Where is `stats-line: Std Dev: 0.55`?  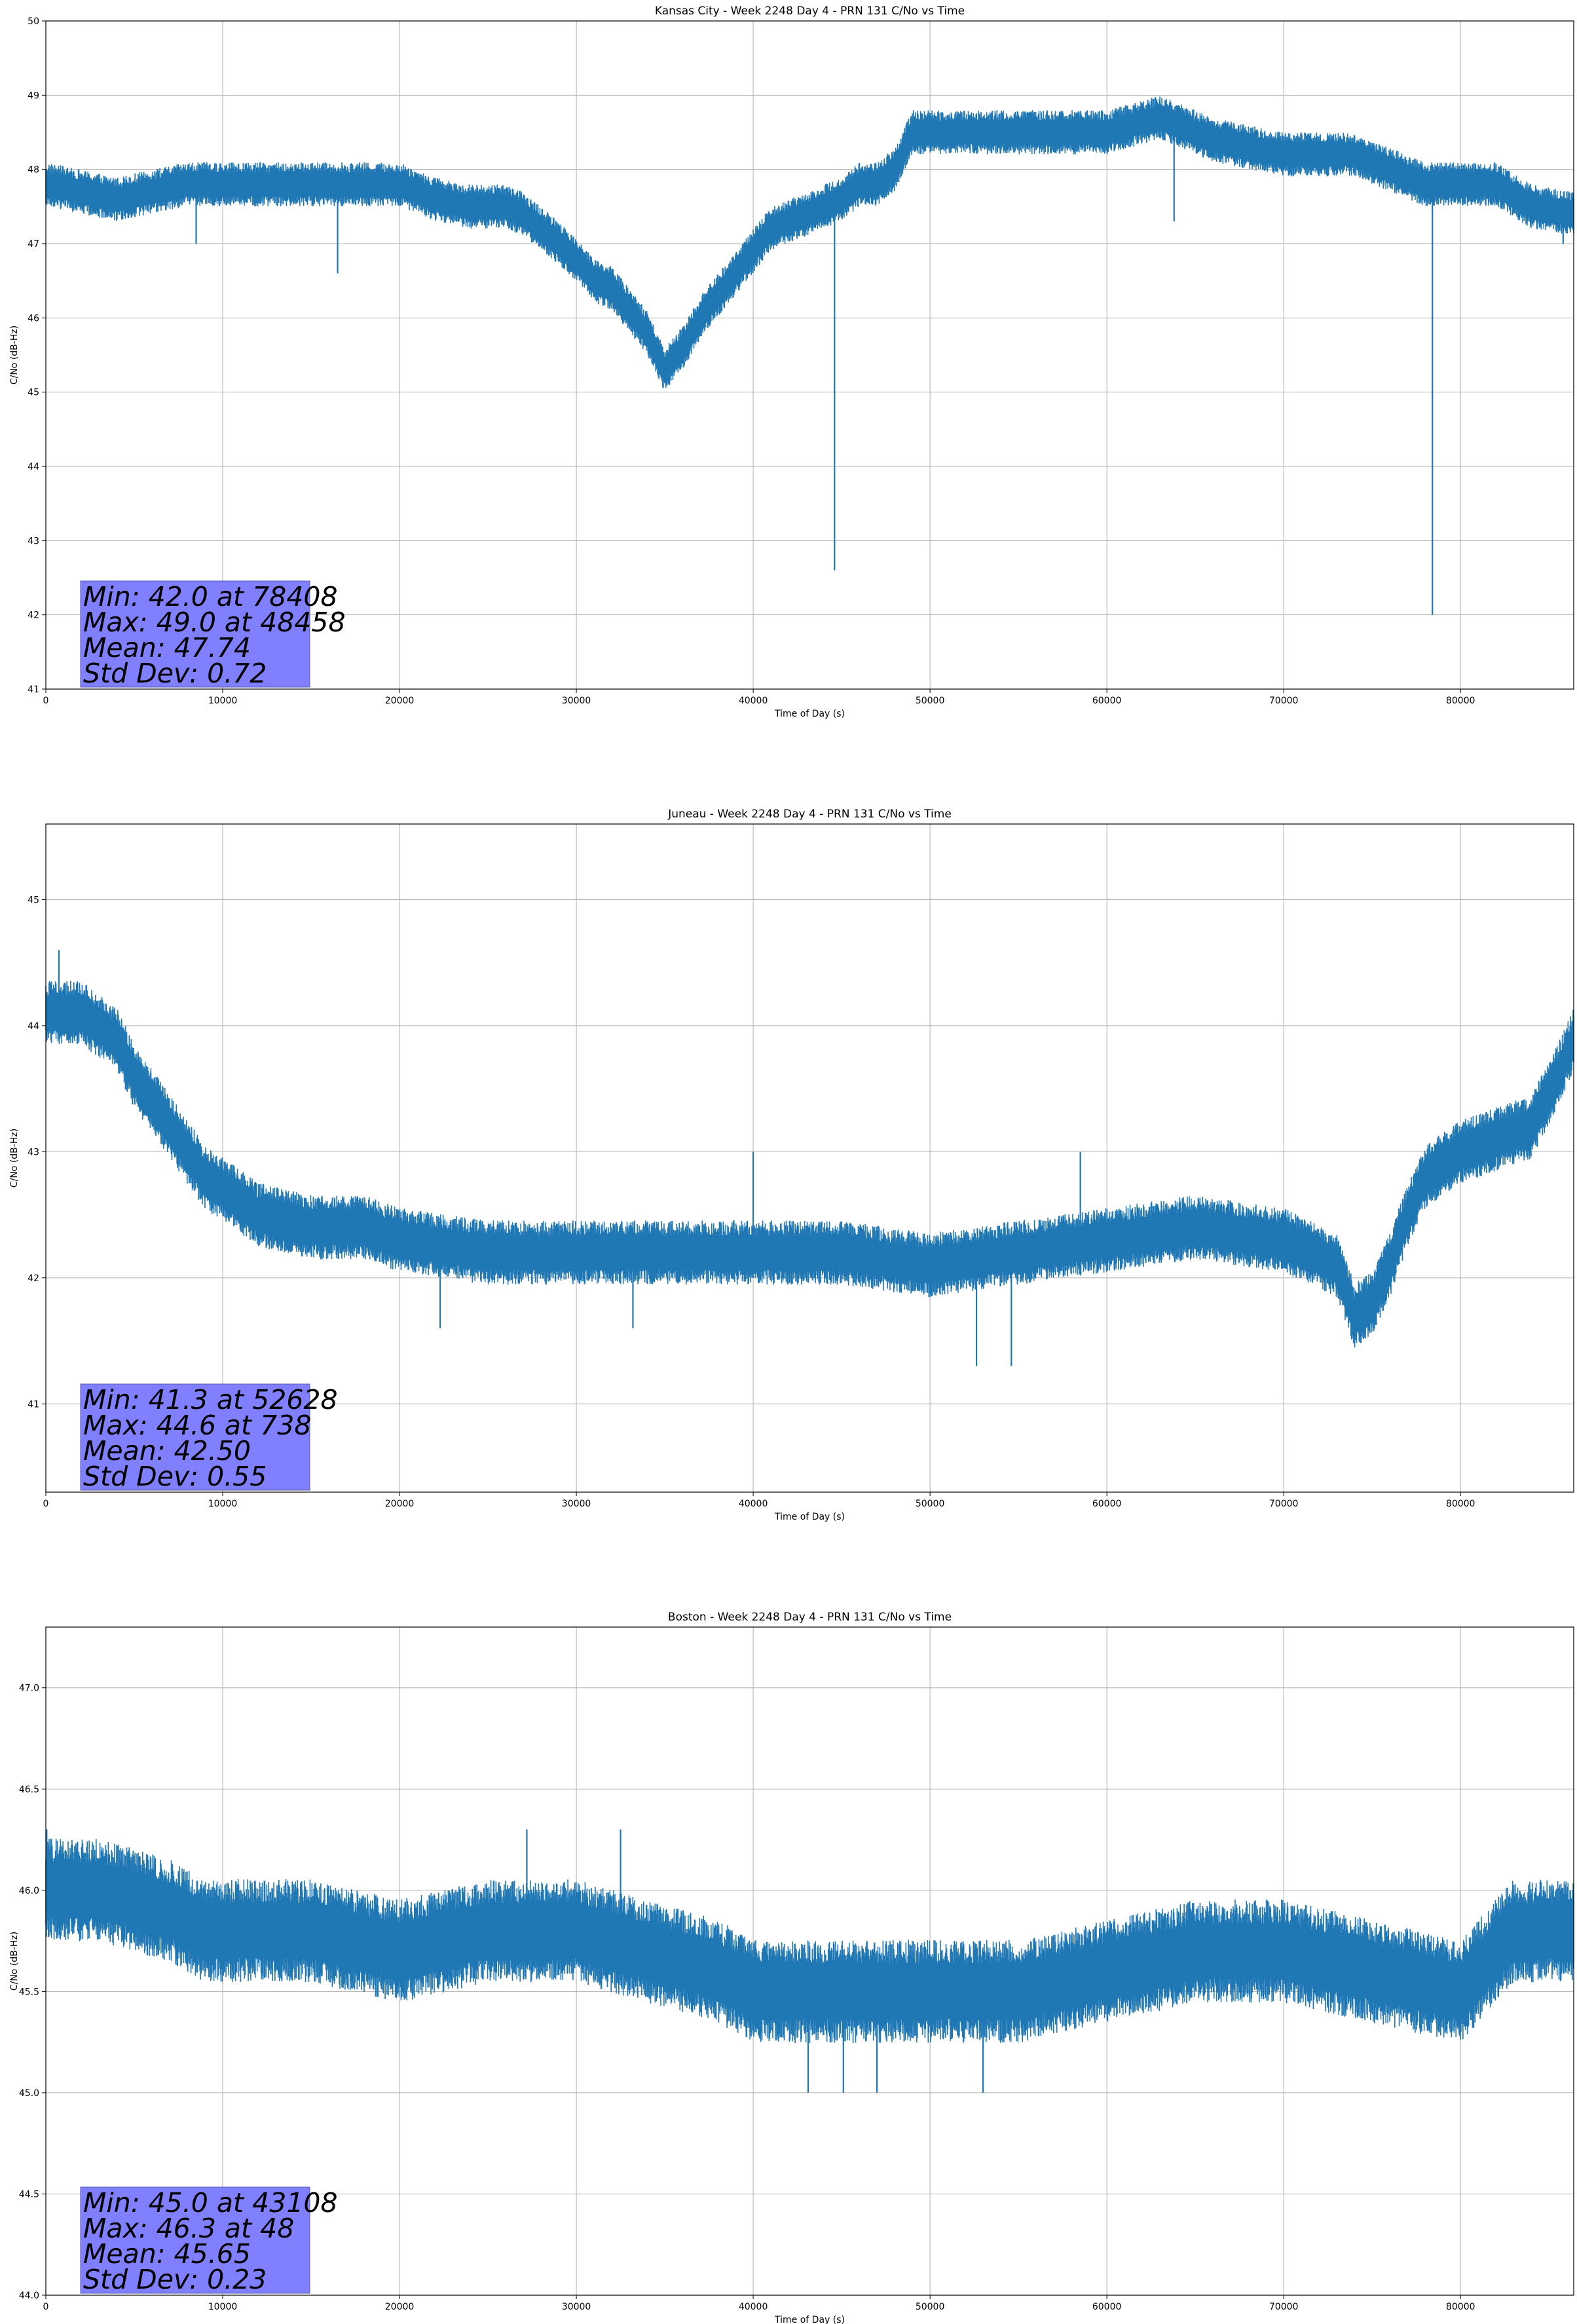 stats-line: Std Dev: 0.55 is located at coordinates (175, 1476).